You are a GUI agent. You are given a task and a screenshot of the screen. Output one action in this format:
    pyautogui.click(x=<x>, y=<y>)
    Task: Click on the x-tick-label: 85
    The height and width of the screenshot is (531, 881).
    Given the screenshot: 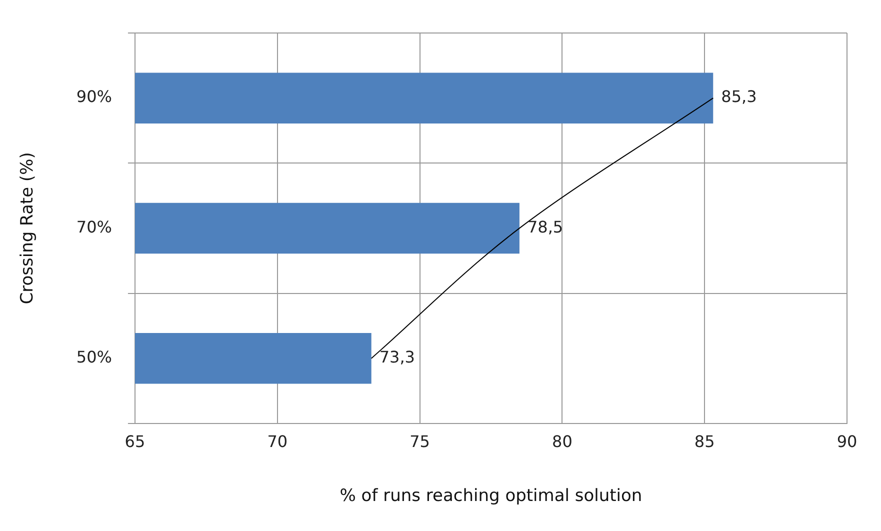 What is the action you would take?
    pyautogui.click(x=704, y=442)
    